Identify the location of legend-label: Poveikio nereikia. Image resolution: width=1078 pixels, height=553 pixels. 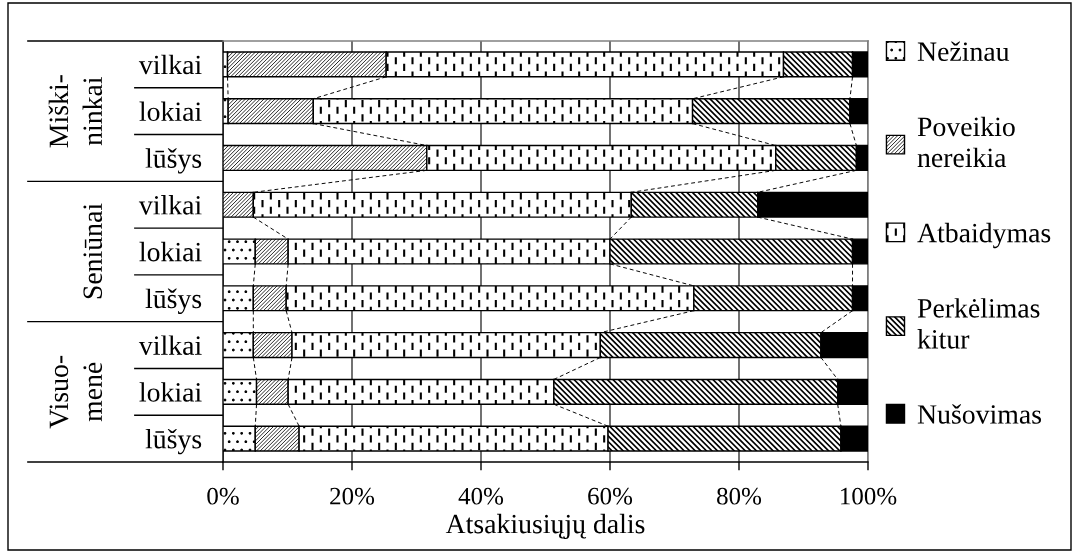
(966, 142).